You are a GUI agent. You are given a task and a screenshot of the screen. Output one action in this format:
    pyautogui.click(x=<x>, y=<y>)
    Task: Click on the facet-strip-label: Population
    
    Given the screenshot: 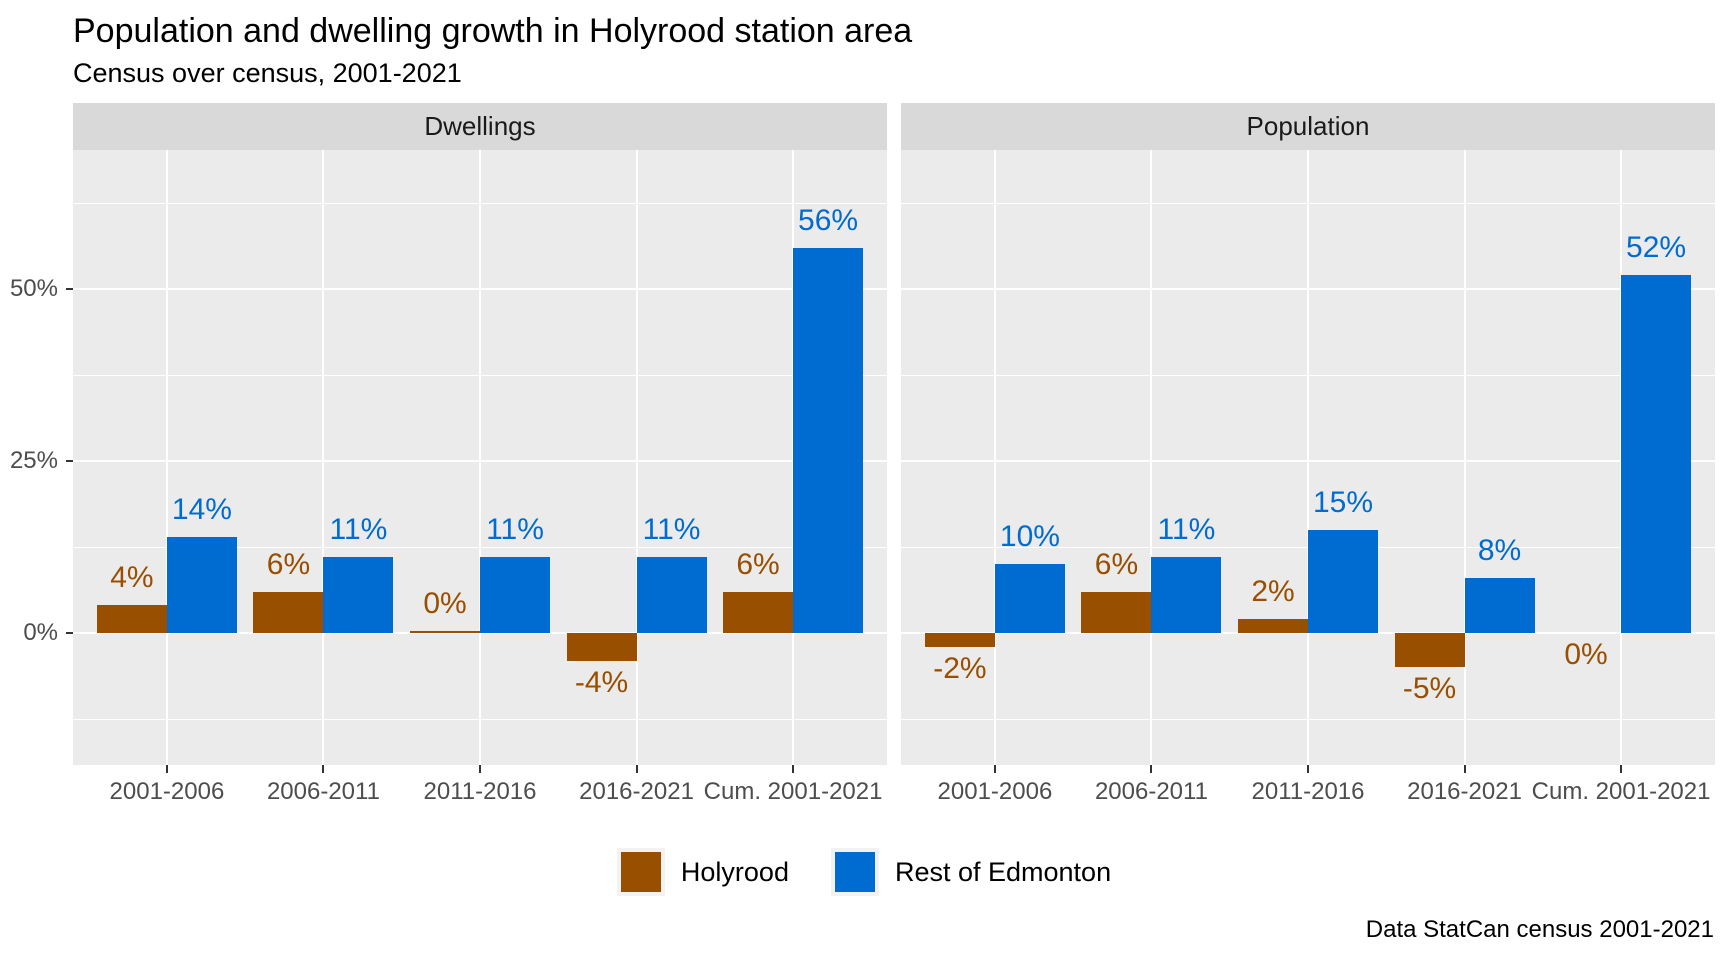 What is the action you would take?
    pyautogui.click(x=1308, y=126)
    